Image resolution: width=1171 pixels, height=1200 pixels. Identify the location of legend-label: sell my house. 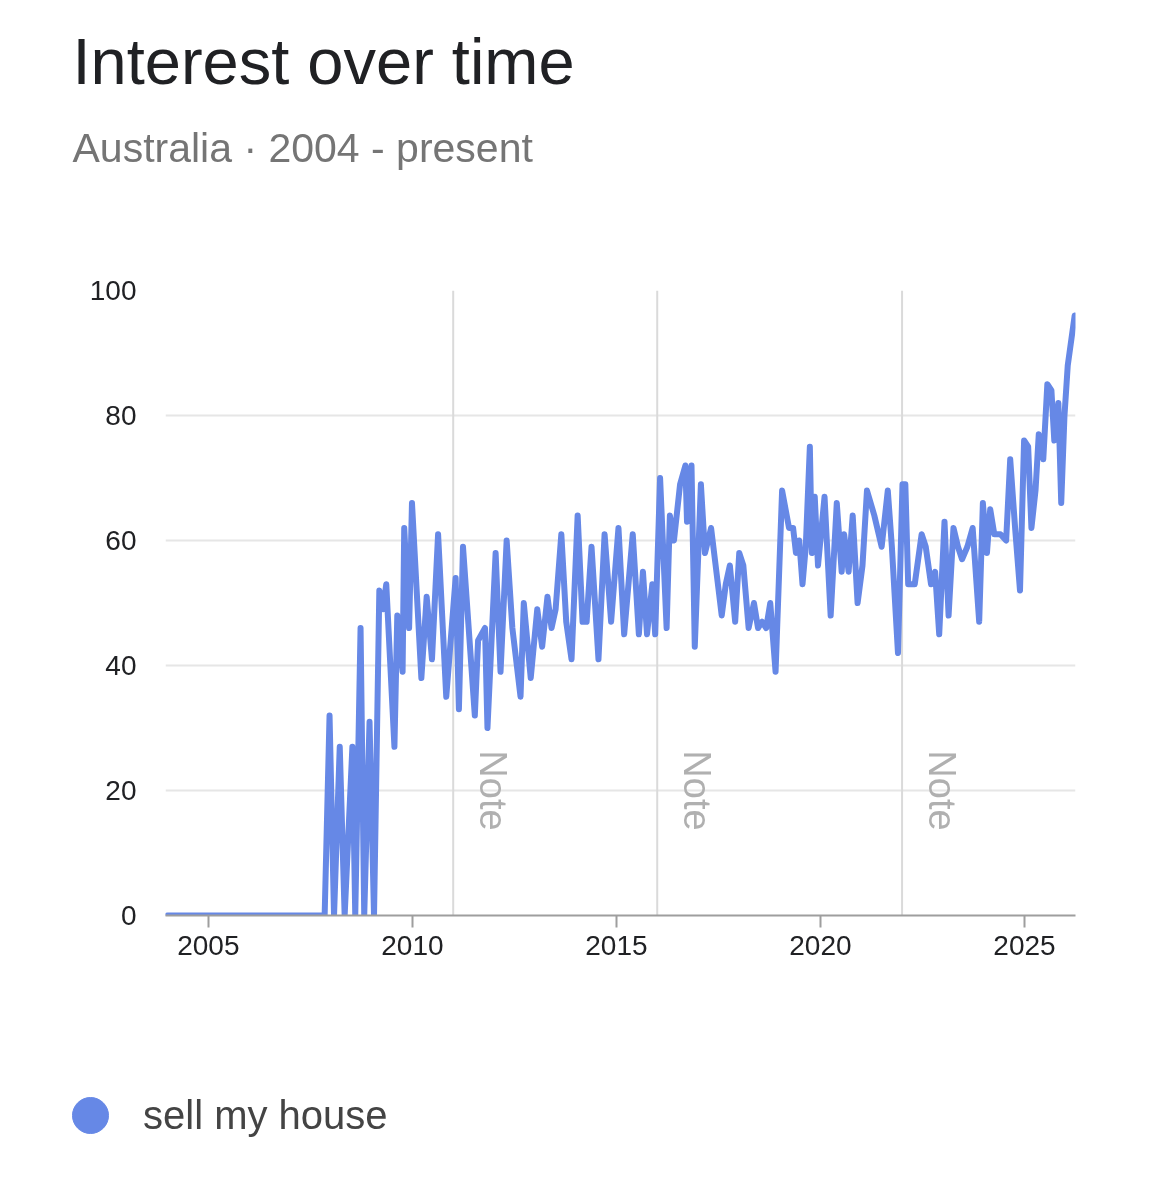
(265, 1115).